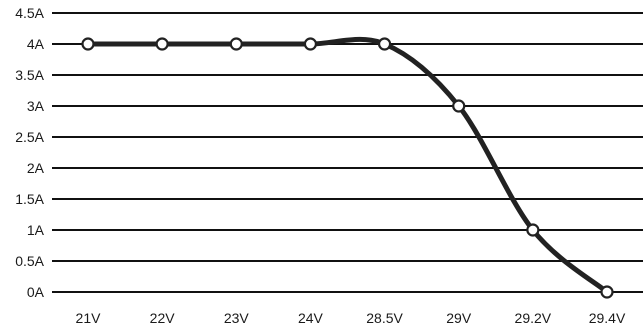  I want to click on y-tick-label: 0.5A, so click(29, 261).